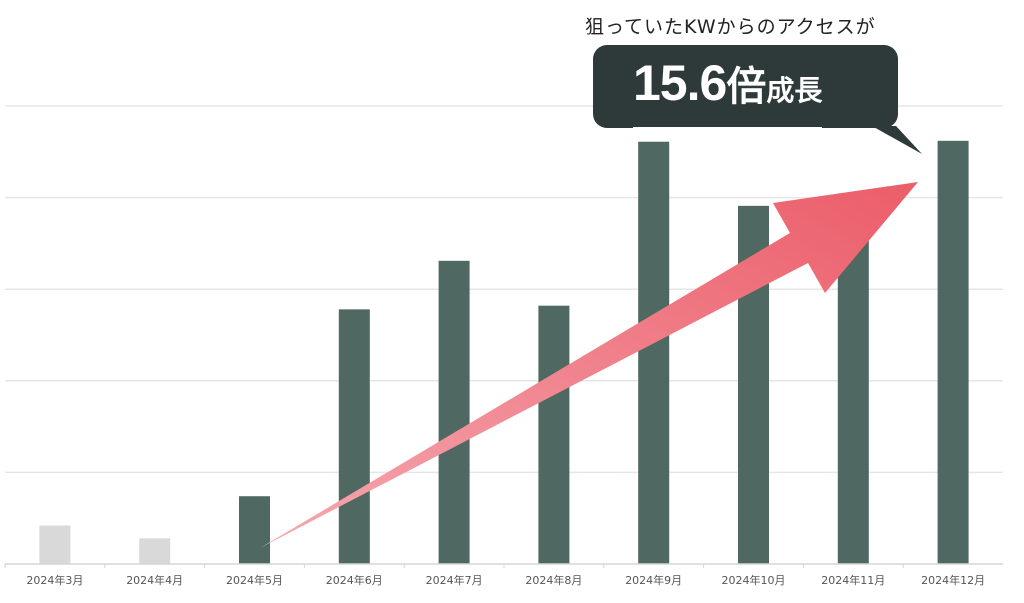 The height and width of the screenshot is (603, 1024). Describe the element at coordinates (794, 90) in the screenshot. I see `growth-suffix: 成長` at that location.